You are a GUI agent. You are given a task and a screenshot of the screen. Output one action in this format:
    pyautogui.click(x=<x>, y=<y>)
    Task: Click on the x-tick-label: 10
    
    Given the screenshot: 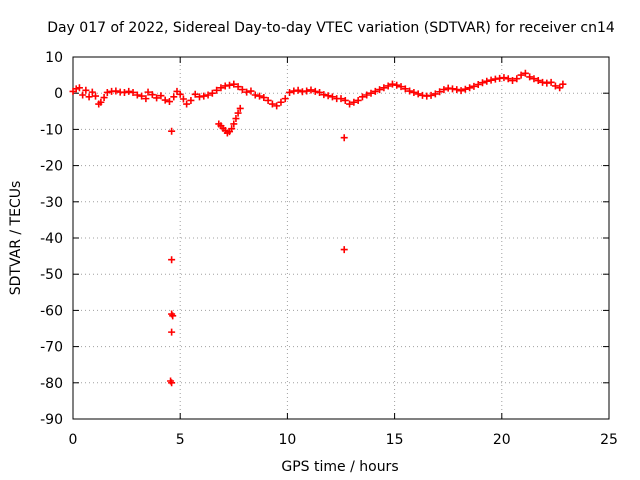 What is the action you would take?
    pyautogui.click(x=287, y=440)
    